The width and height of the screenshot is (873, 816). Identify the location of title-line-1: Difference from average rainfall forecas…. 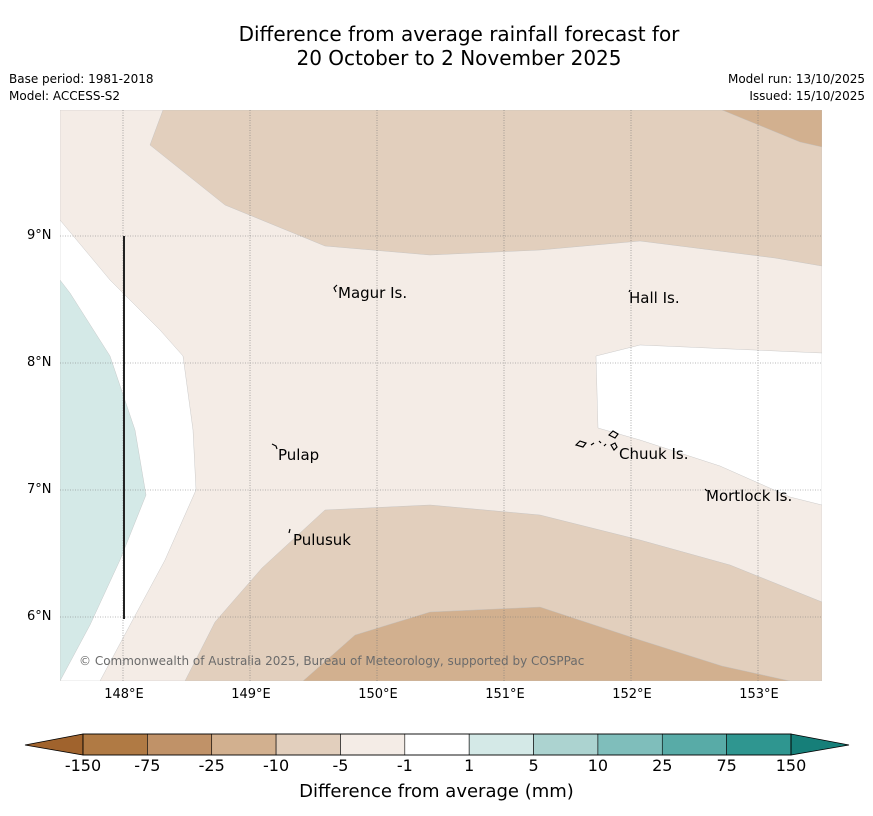
(459, 34).